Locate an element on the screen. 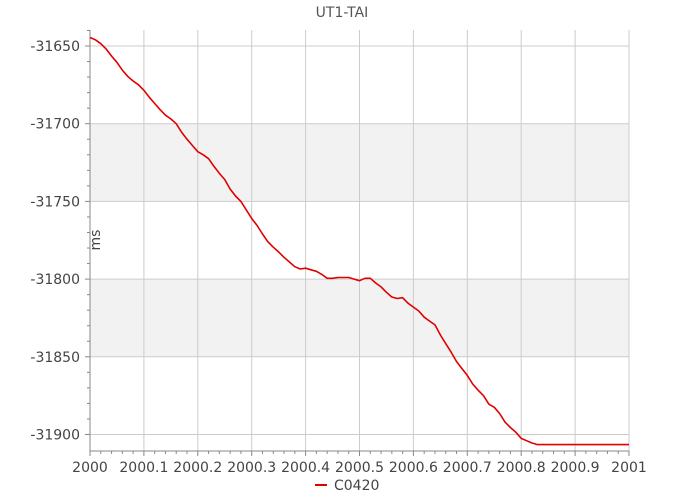  y-tick-label: -31850 is located at coordinates (55, 358).